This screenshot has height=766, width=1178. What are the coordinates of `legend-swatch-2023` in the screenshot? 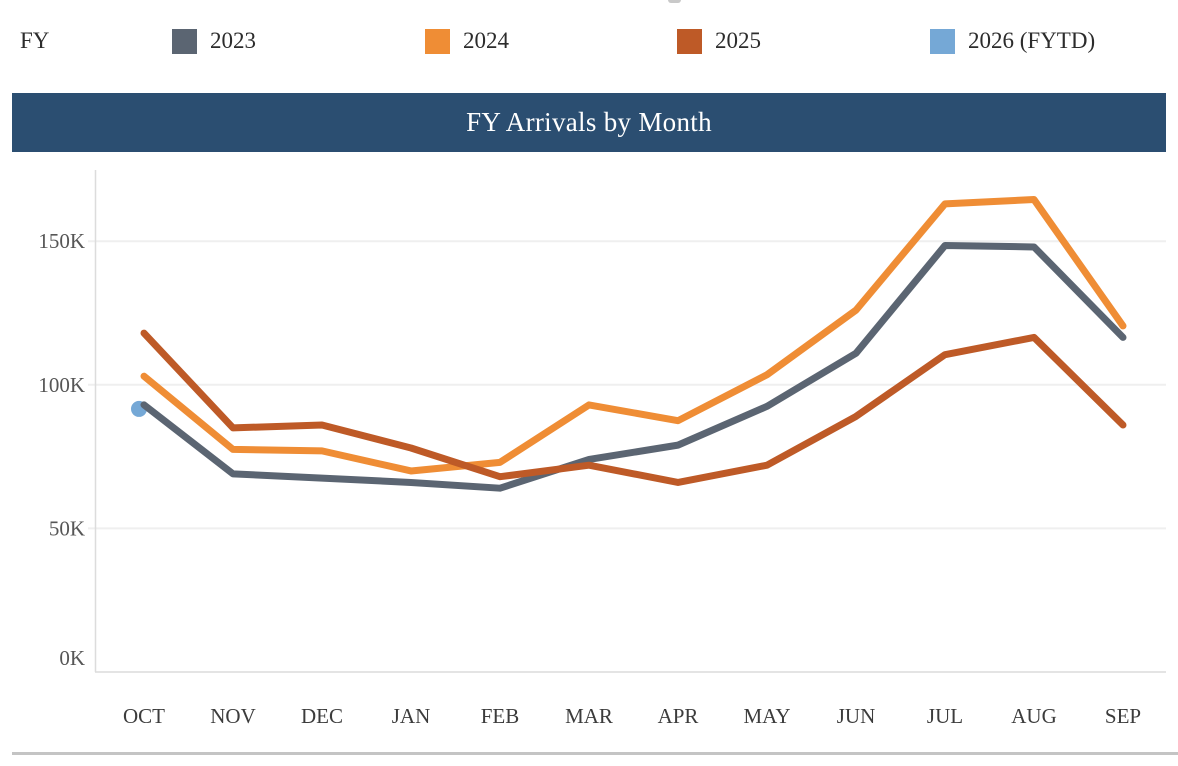 It's located at (184, 41).